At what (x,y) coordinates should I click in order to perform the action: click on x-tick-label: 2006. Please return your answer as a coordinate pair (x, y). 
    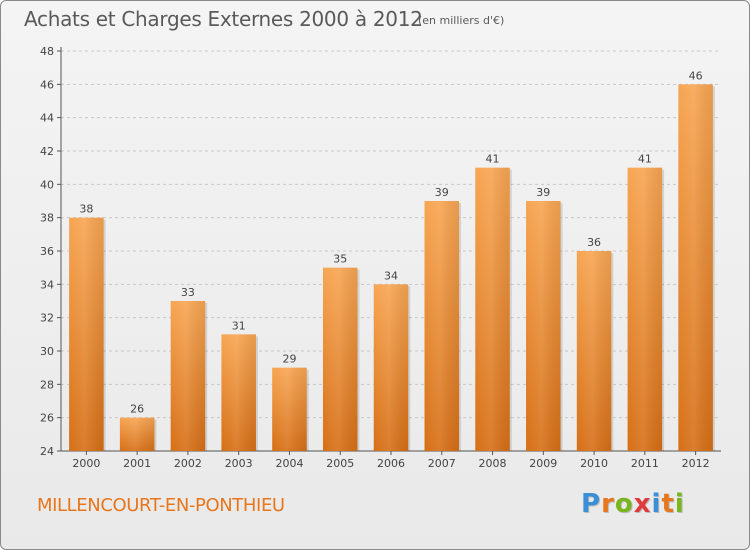
    Looking at the image, I should click on (391, 463).